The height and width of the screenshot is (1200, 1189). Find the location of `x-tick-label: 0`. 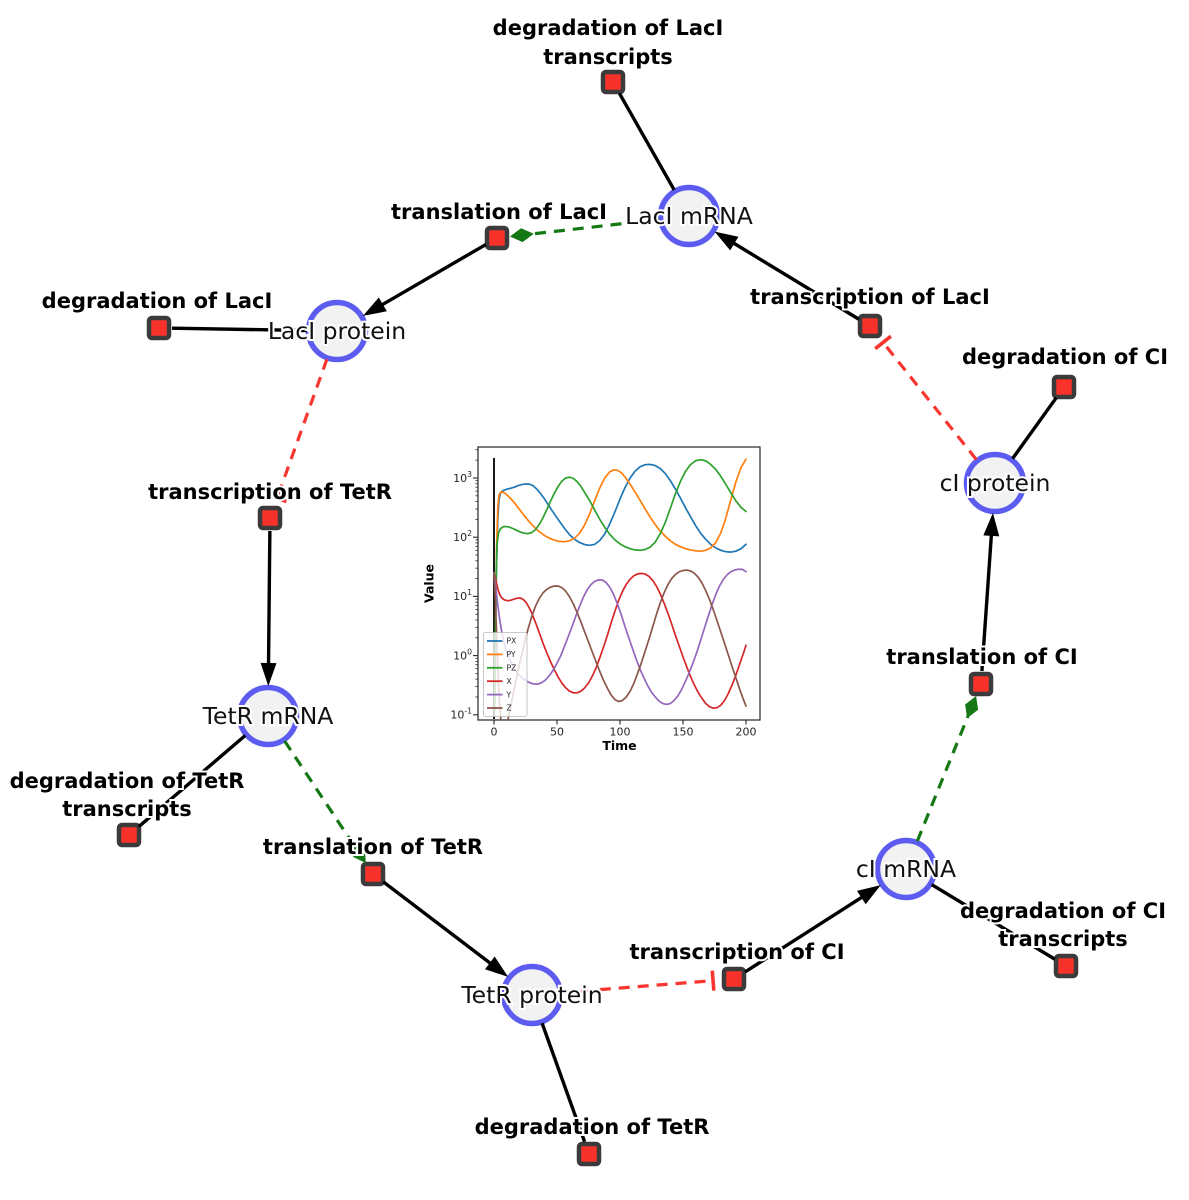

x-tick-label: 0 is located at coordinates (494, 732).